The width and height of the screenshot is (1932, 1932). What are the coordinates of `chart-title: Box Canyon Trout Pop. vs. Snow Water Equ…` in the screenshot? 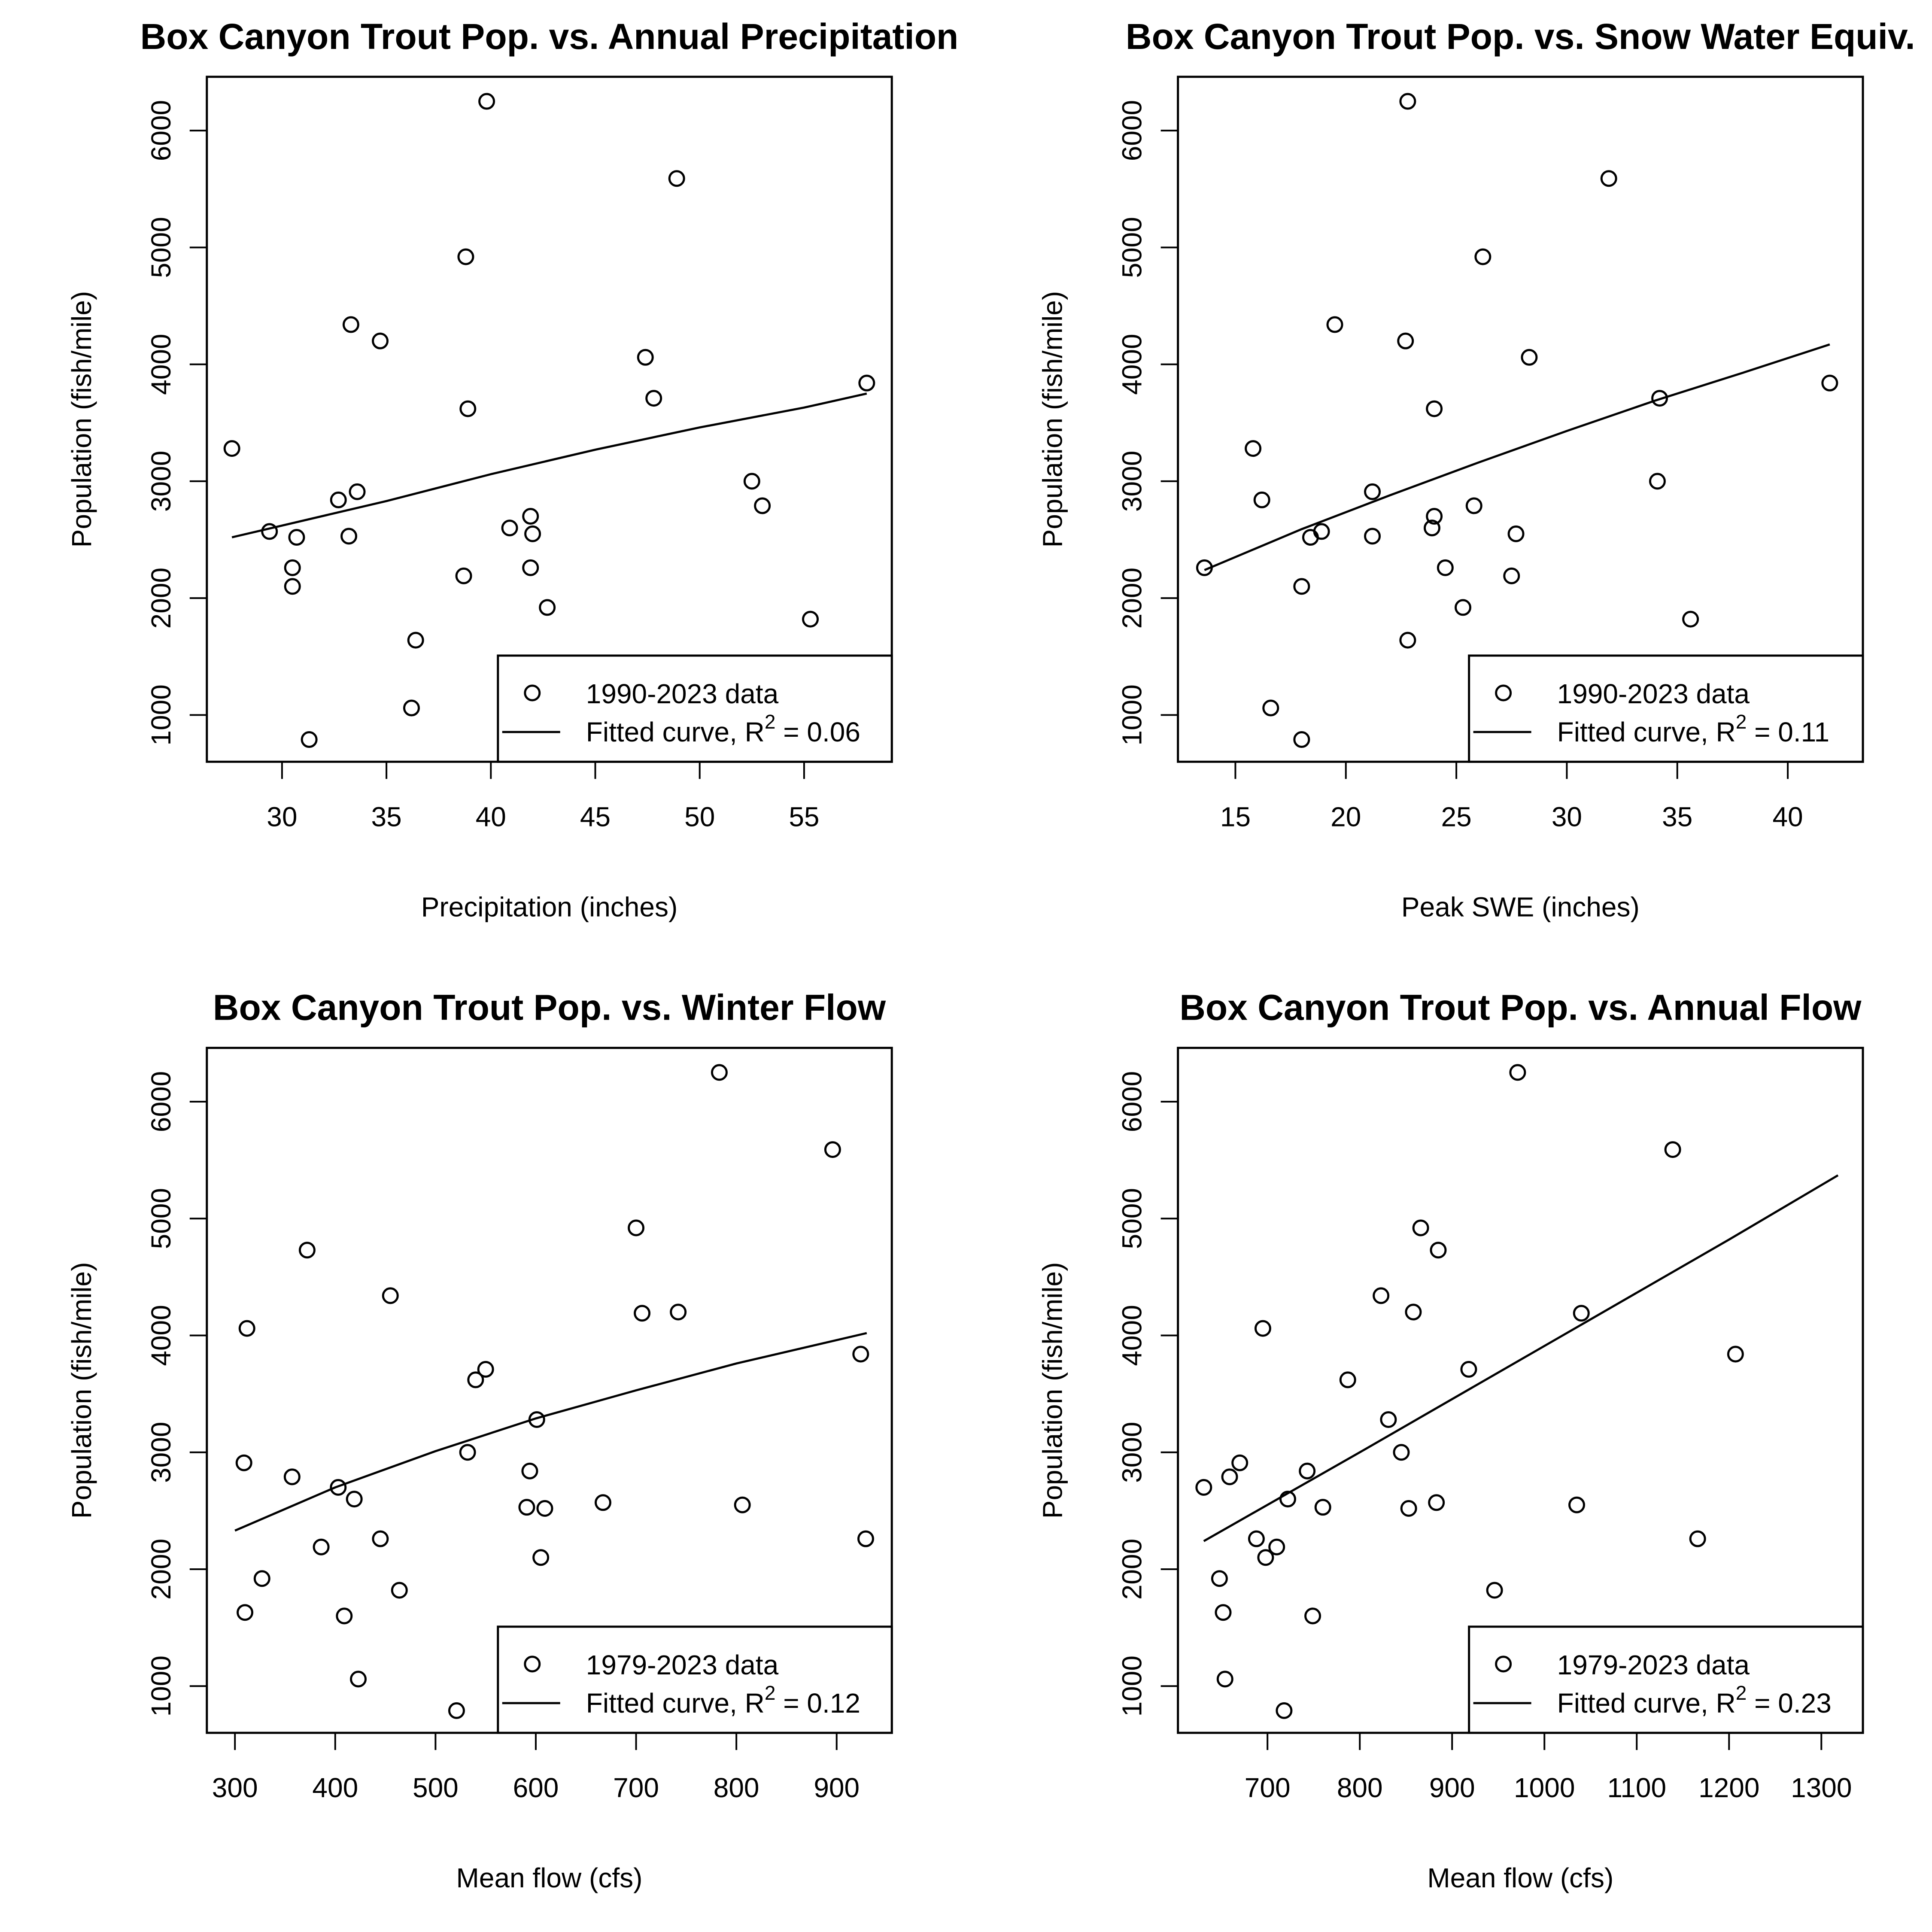 It's located at (1521, 36).